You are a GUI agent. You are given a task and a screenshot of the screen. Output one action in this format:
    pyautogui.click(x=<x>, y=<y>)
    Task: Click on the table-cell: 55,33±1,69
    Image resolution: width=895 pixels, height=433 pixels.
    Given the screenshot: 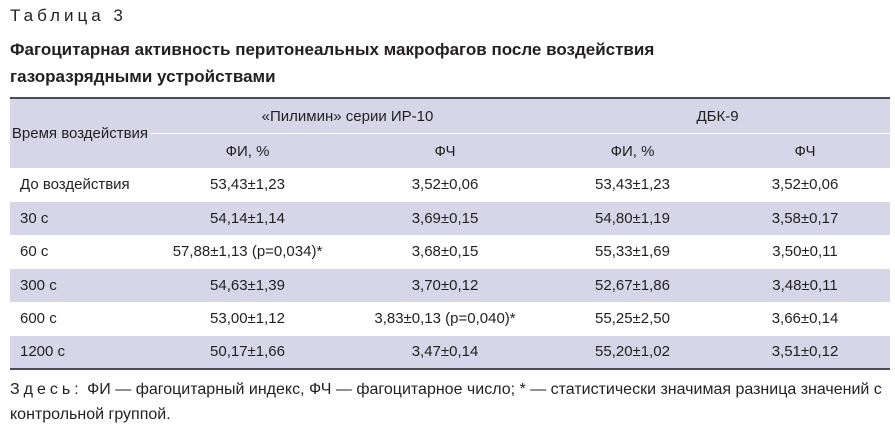 What is the action you would take?
    pyautogui.click(x=632, y=252)
    